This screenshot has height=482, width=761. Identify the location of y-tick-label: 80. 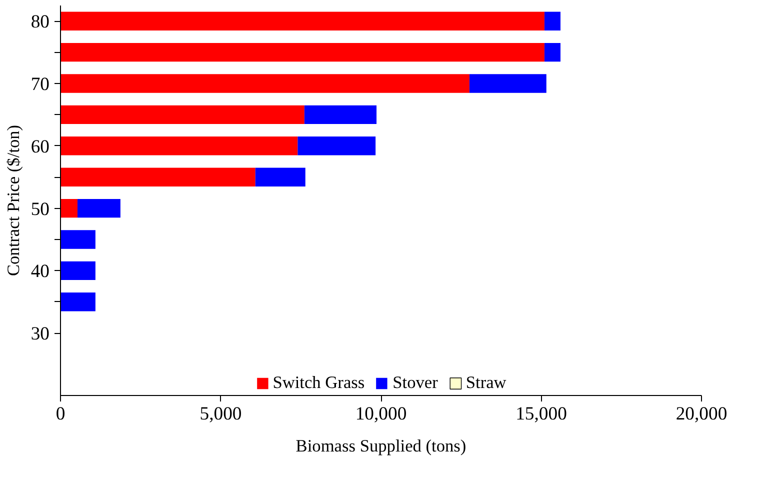
(40, 22).